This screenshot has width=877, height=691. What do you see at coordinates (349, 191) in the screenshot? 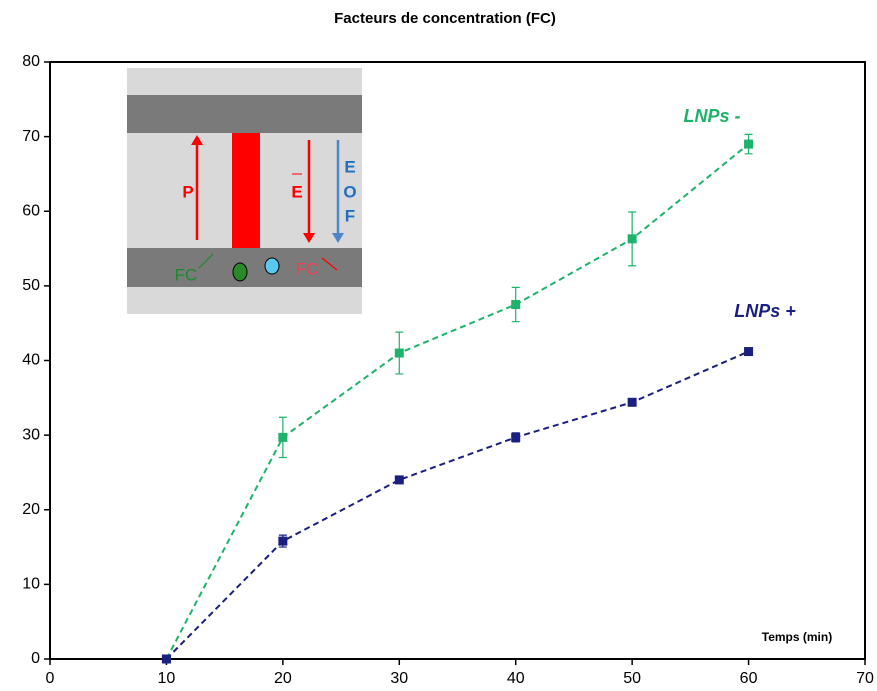
I see `label: O` at bounding box center [349, 191].